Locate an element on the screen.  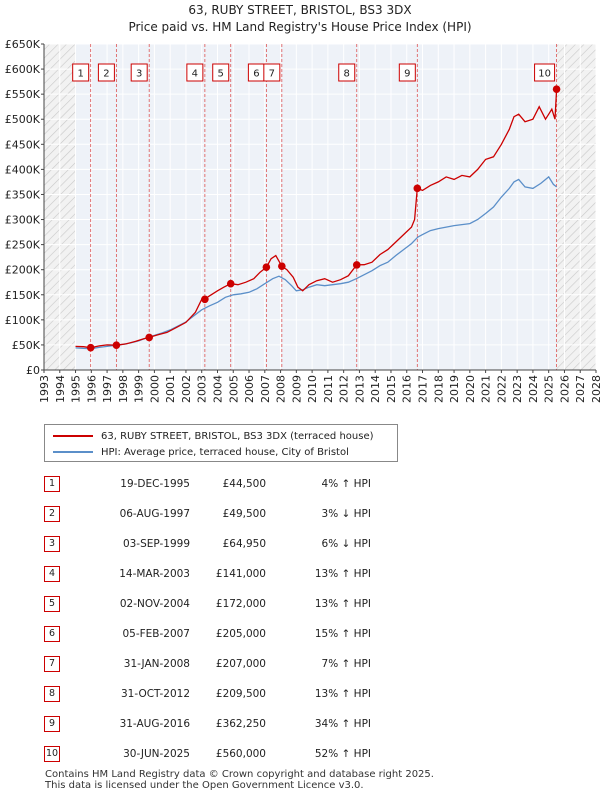
x-tick-label: 2014 is located at coordinates (375, 389).